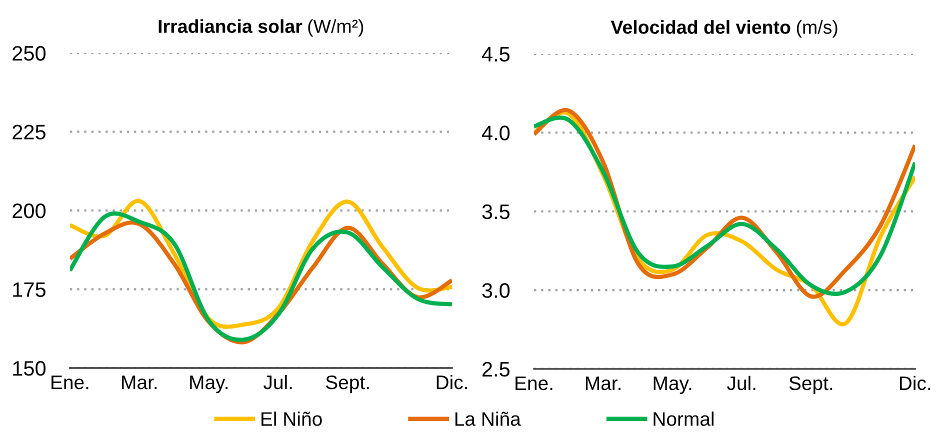  Describe the element at coordinates (496, 369) in the screenshot. I see `y-tick-label: 2.5` at that location.